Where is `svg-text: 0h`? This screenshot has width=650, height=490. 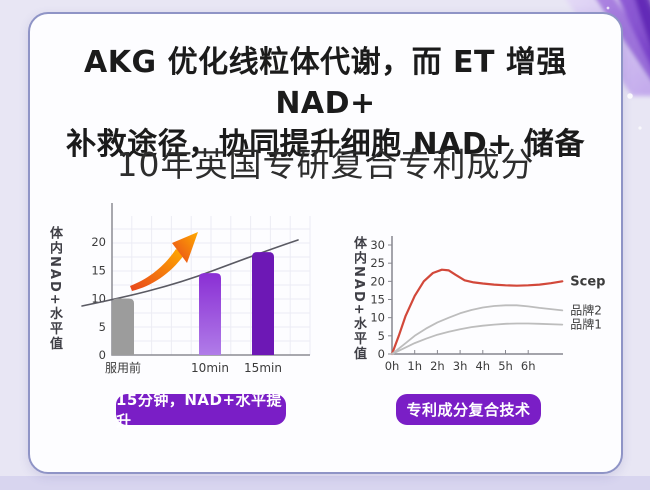 svg-text: 0h is located at coordinates (392, 366).